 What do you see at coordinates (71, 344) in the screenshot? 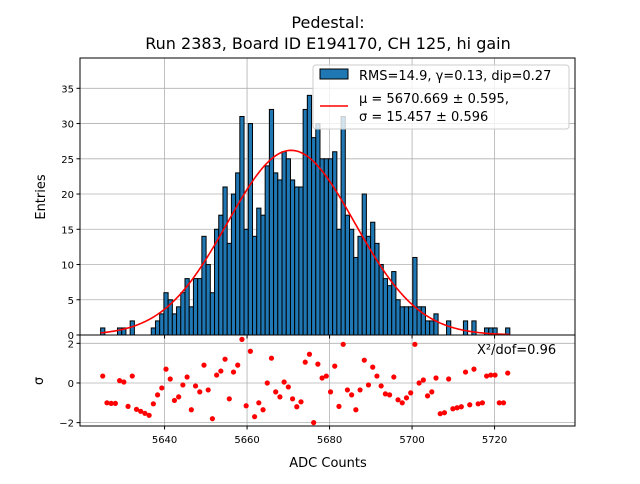
I see `y-tick-label: 2` at bounding box center [71, 344].